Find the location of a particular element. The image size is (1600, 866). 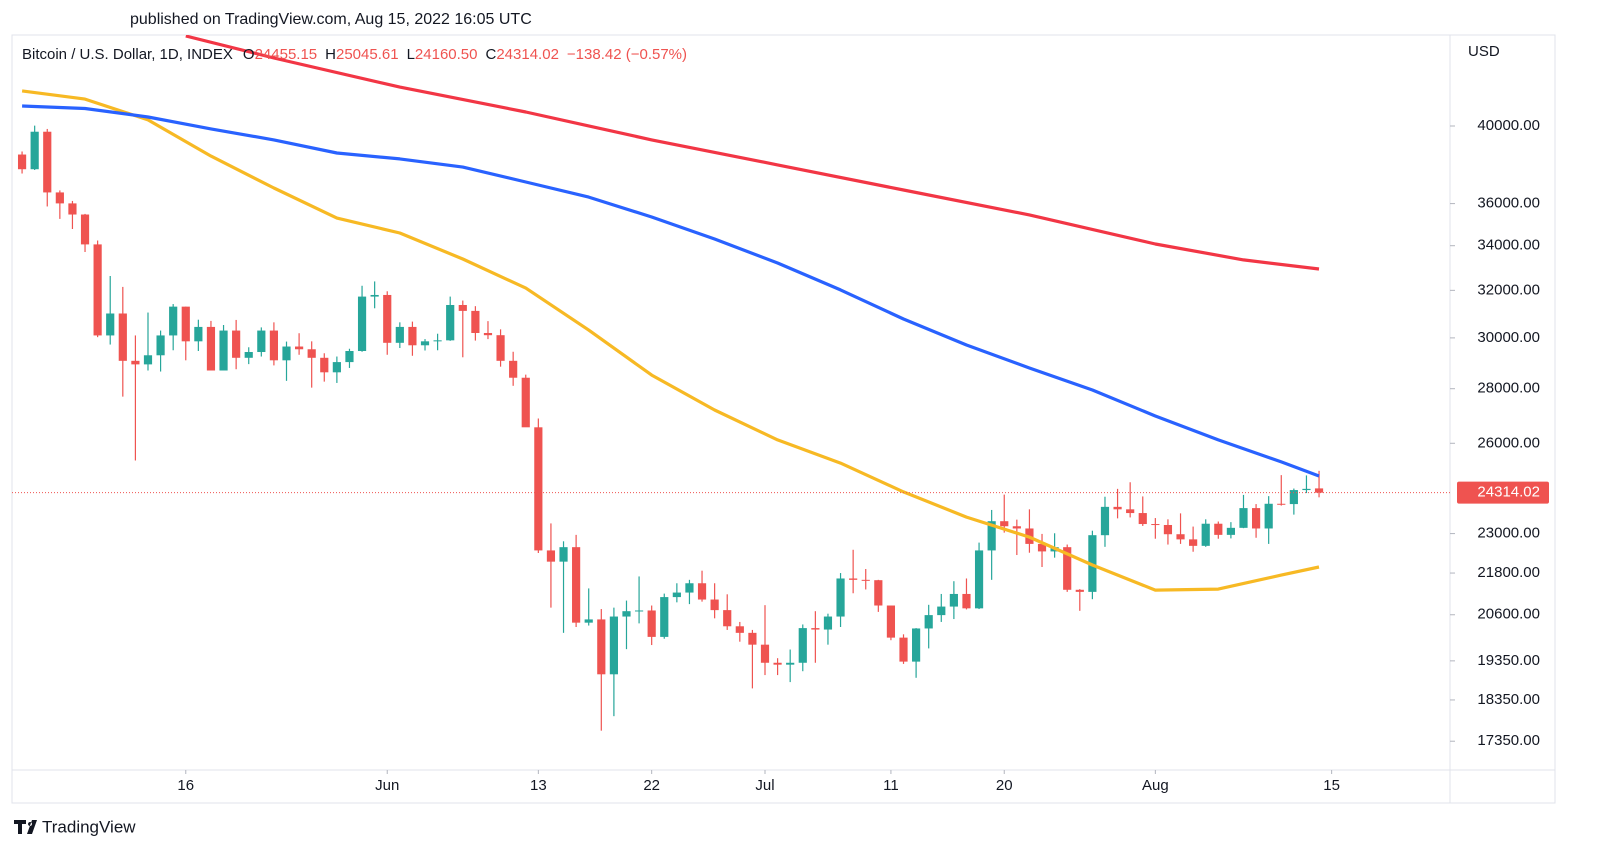

y-tick-label: 28000.00 is located at coordinates (1508, 388).